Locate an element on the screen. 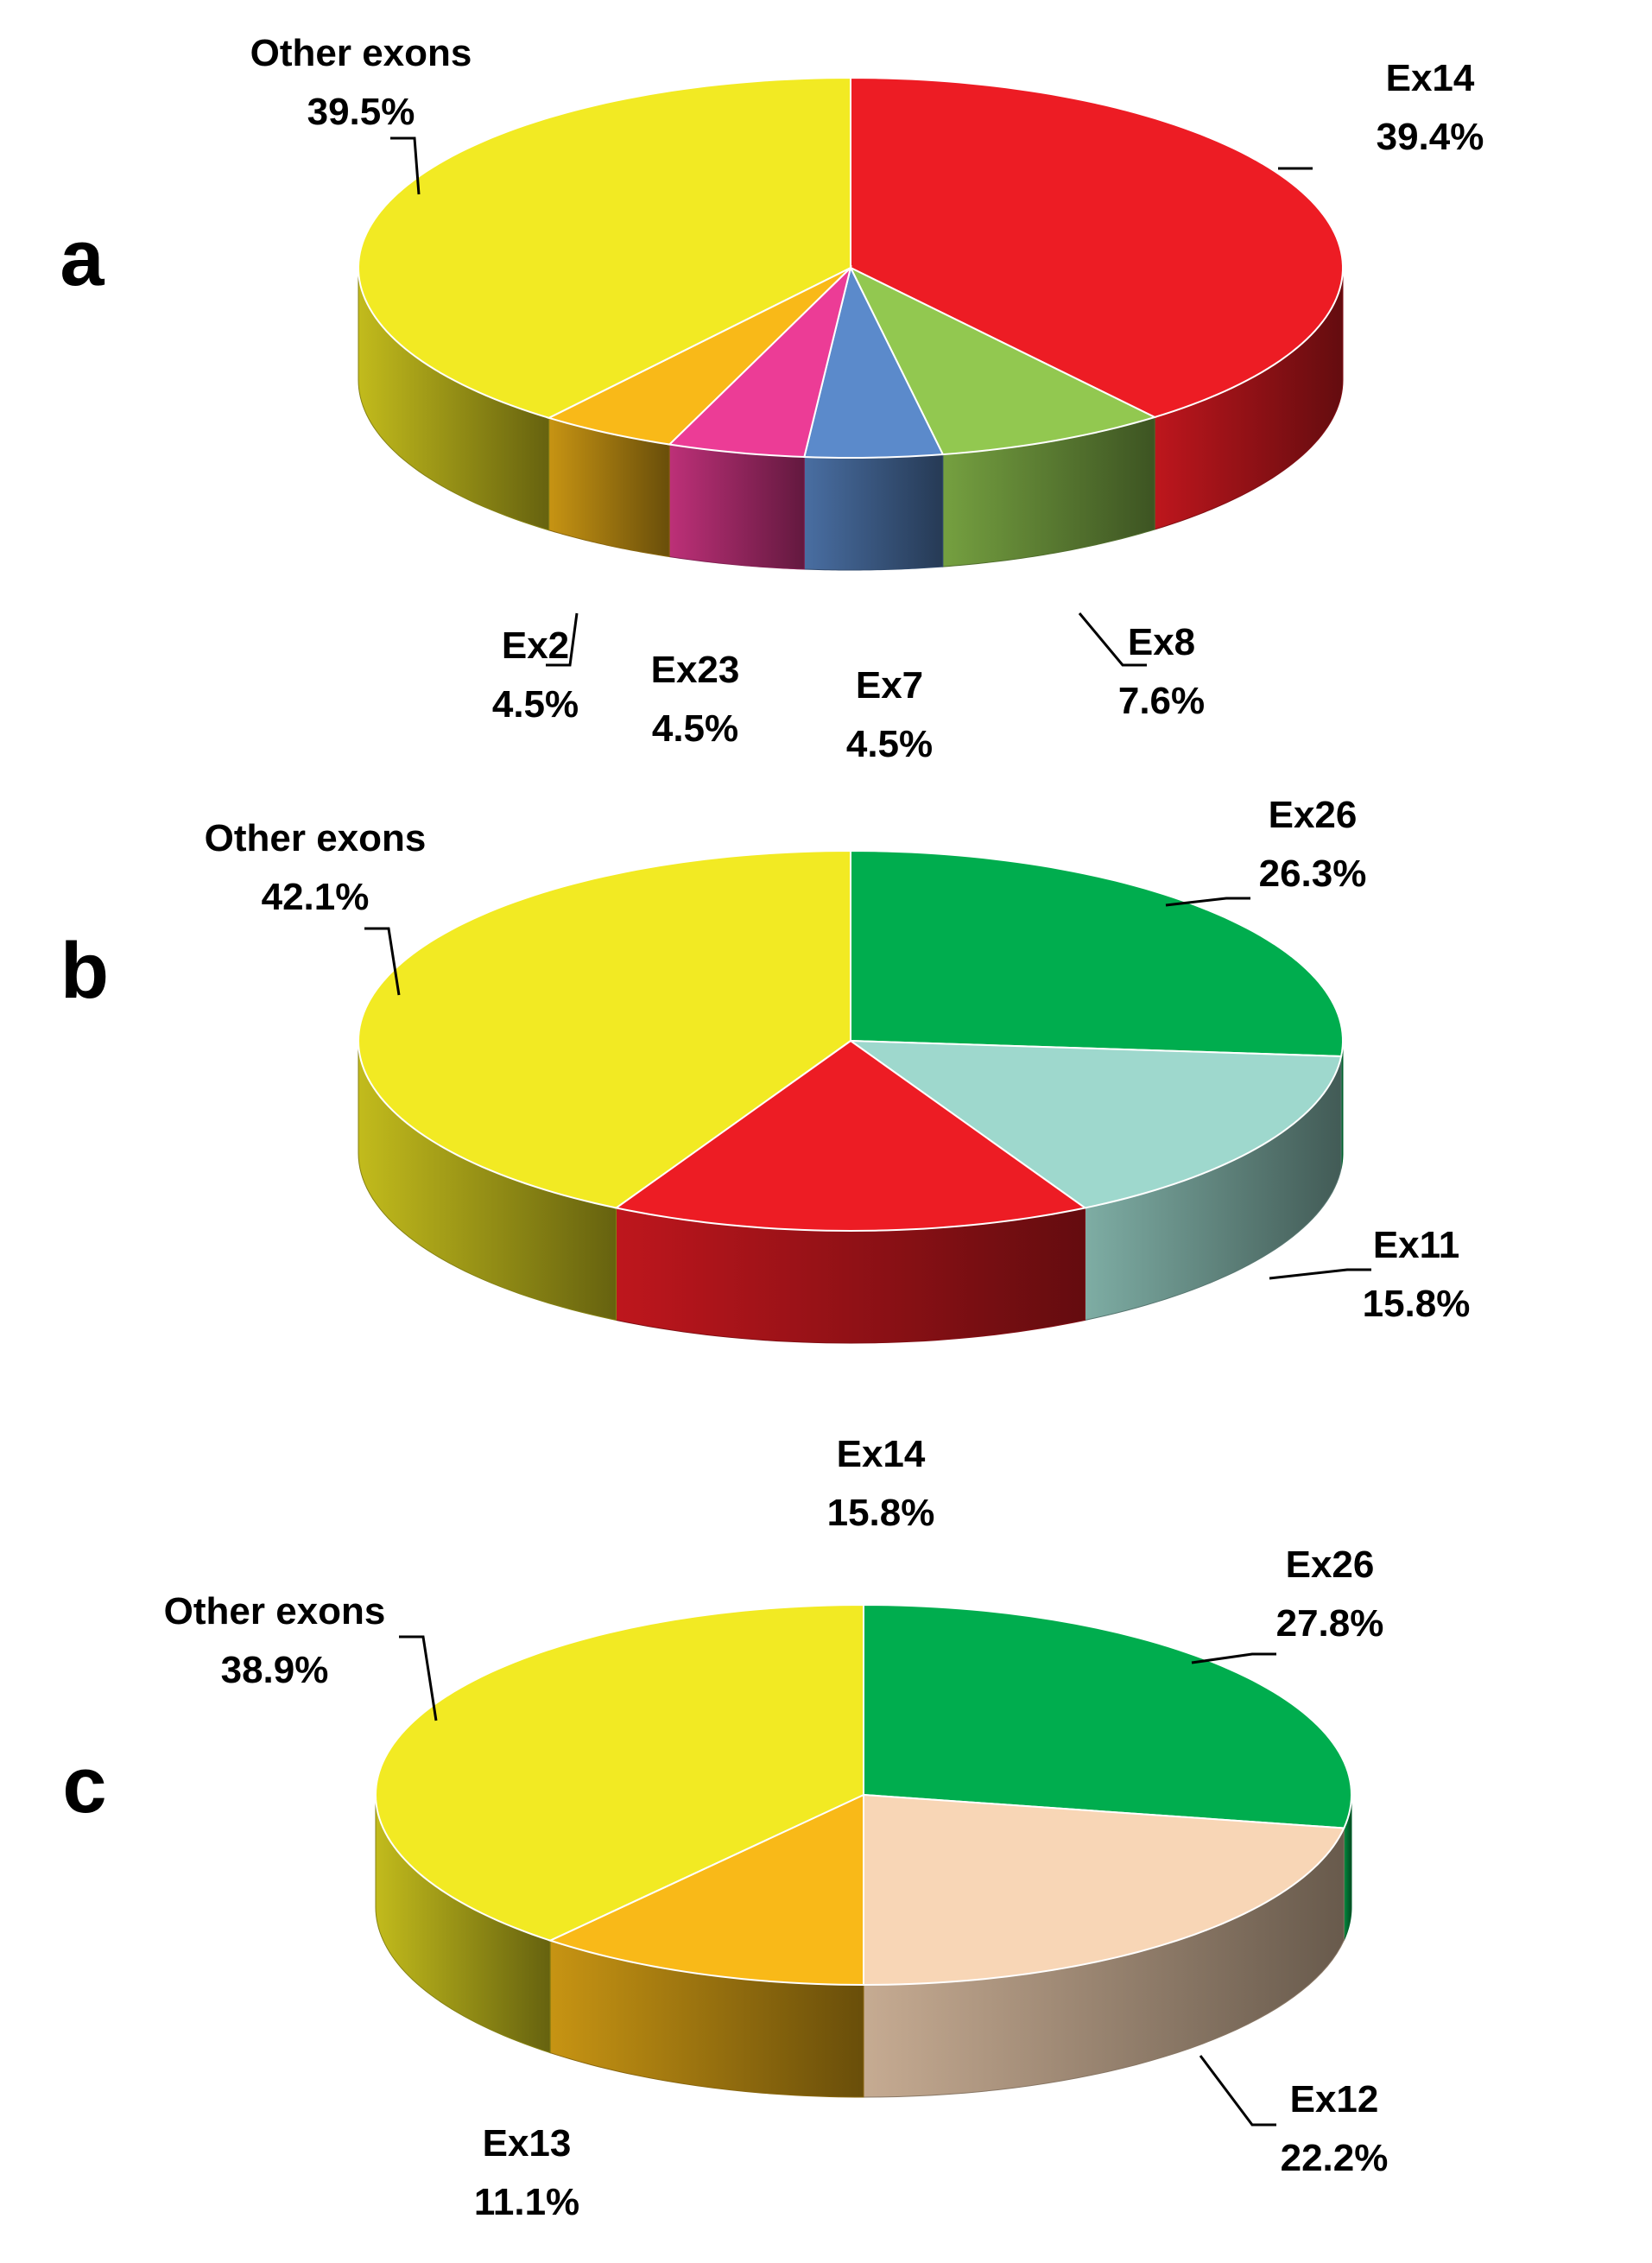  slice-label: Ex11 is located at coordinates (1416, 1245).